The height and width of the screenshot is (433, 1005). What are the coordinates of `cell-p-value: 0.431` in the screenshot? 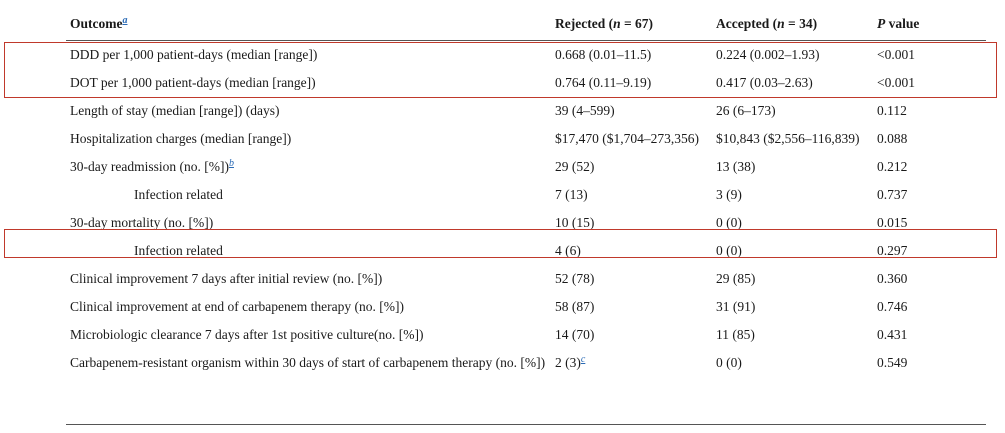 It's located at (892, 334).